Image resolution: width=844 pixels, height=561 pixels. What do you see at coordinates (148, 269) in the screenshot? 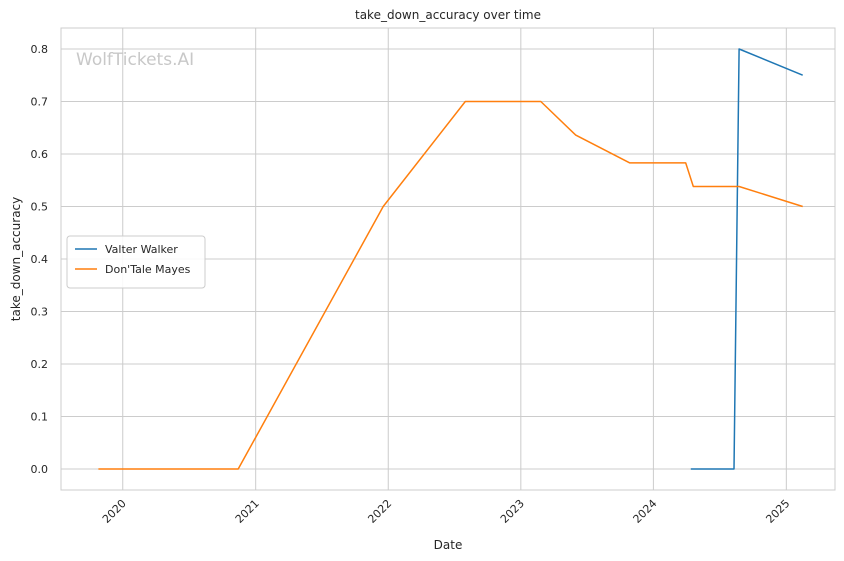
I see `legend-label: Don'Tale Mayes` at bounding box center [148, 269].